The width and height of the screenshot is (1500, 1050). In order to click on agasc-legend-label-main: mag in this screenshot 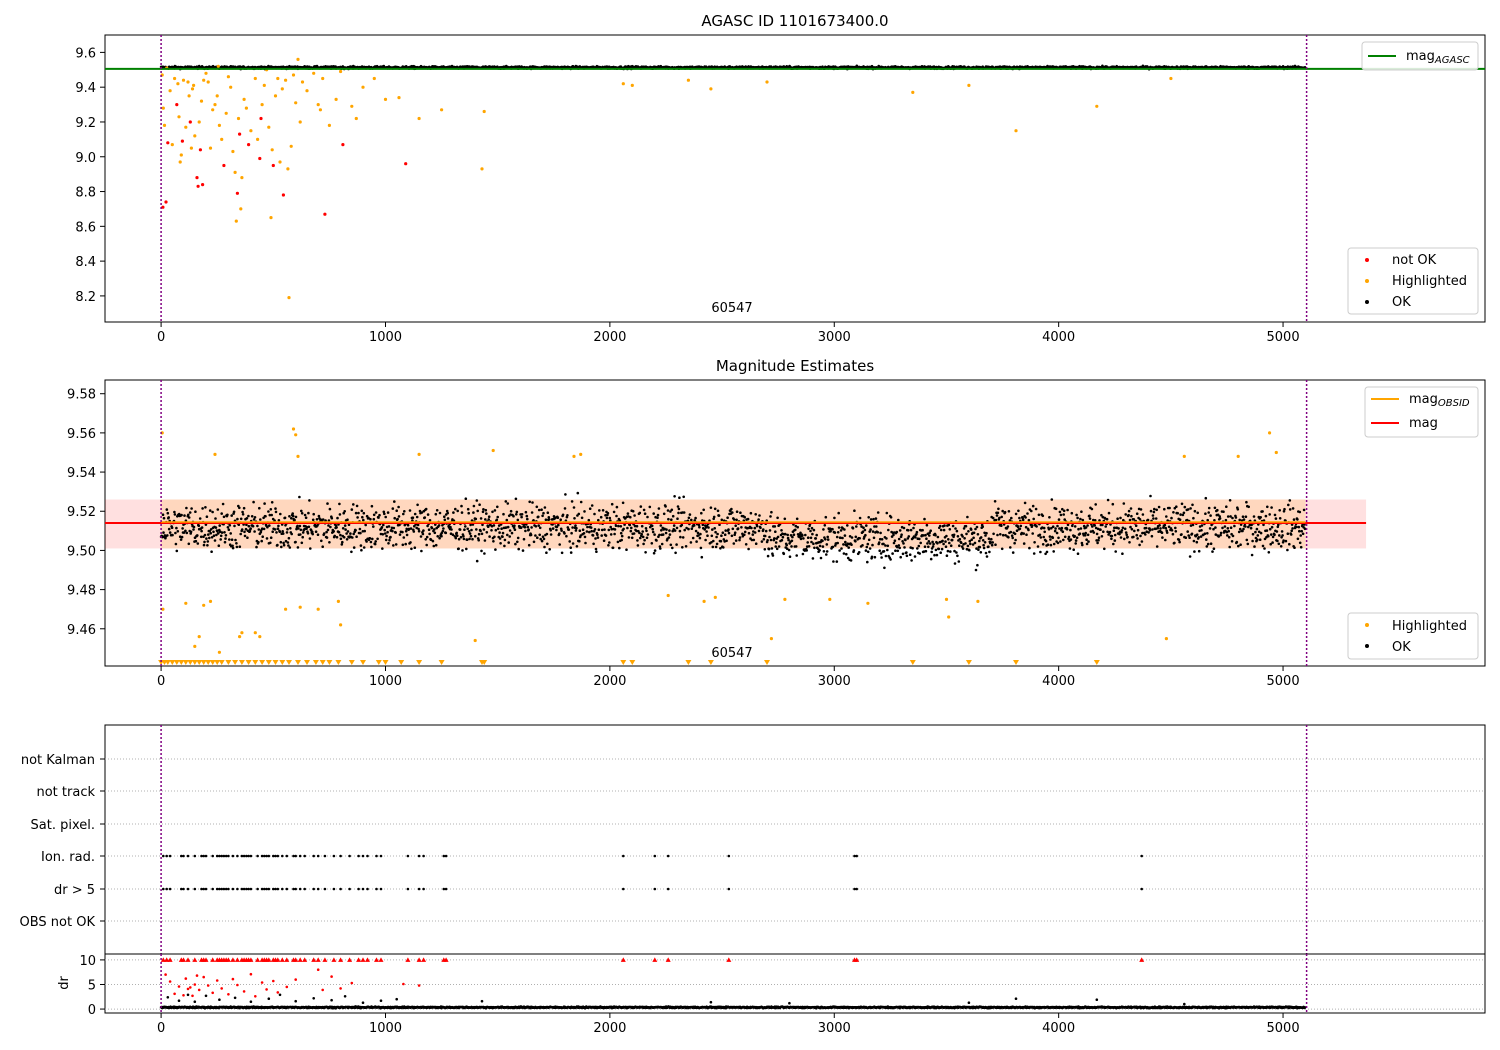, I will do `click(1420, 56)`.